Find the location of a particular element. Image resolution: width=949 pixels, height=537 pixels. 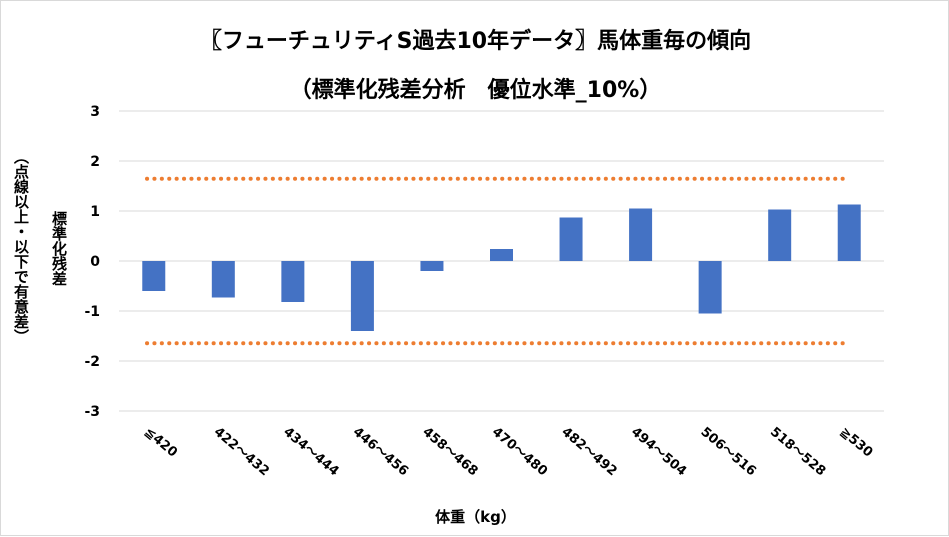

x-tick-label: ≦420 is located at coordinates (160, 443).